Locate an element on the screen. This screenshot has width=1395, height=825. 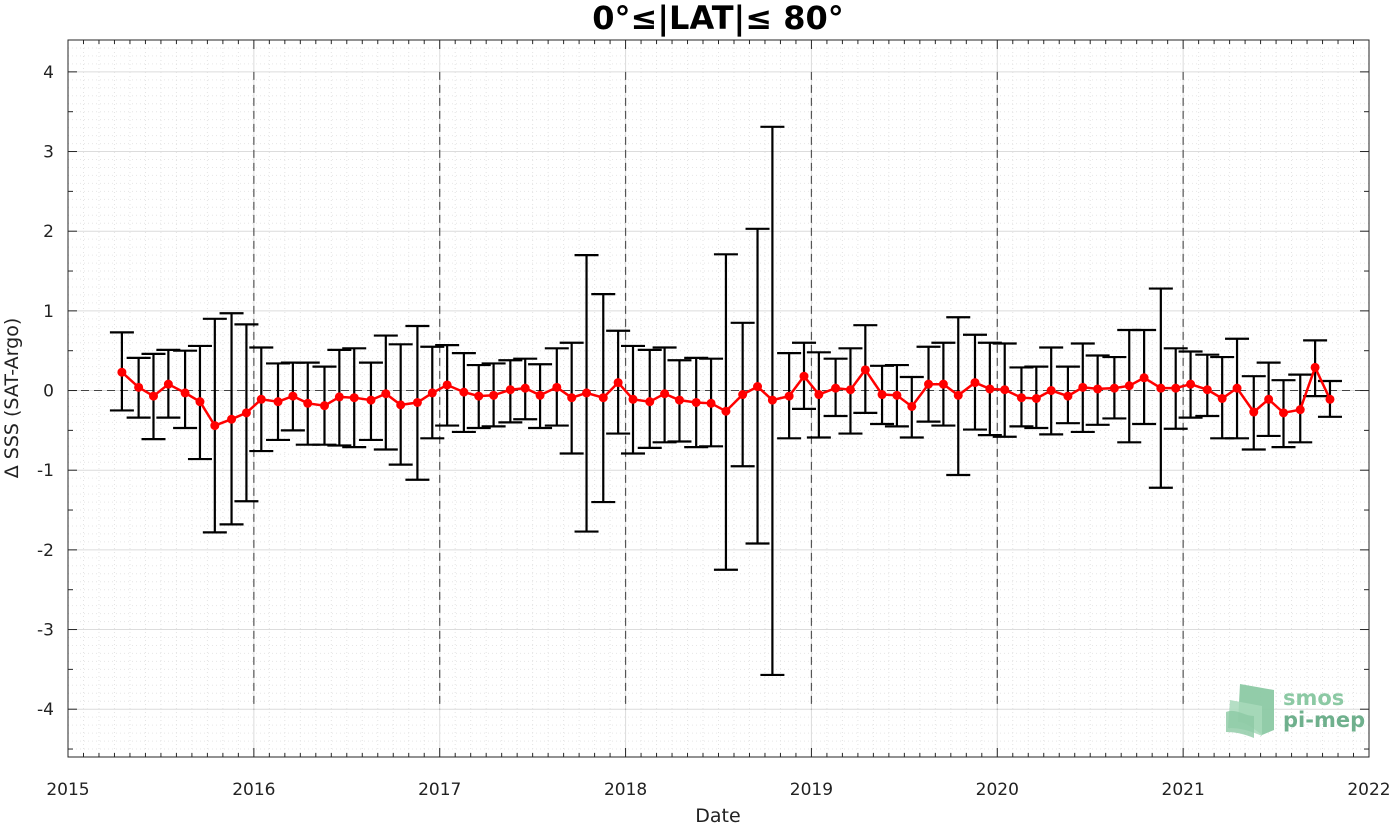
y-tick-label: 3 is located at coordinates (48, 153).